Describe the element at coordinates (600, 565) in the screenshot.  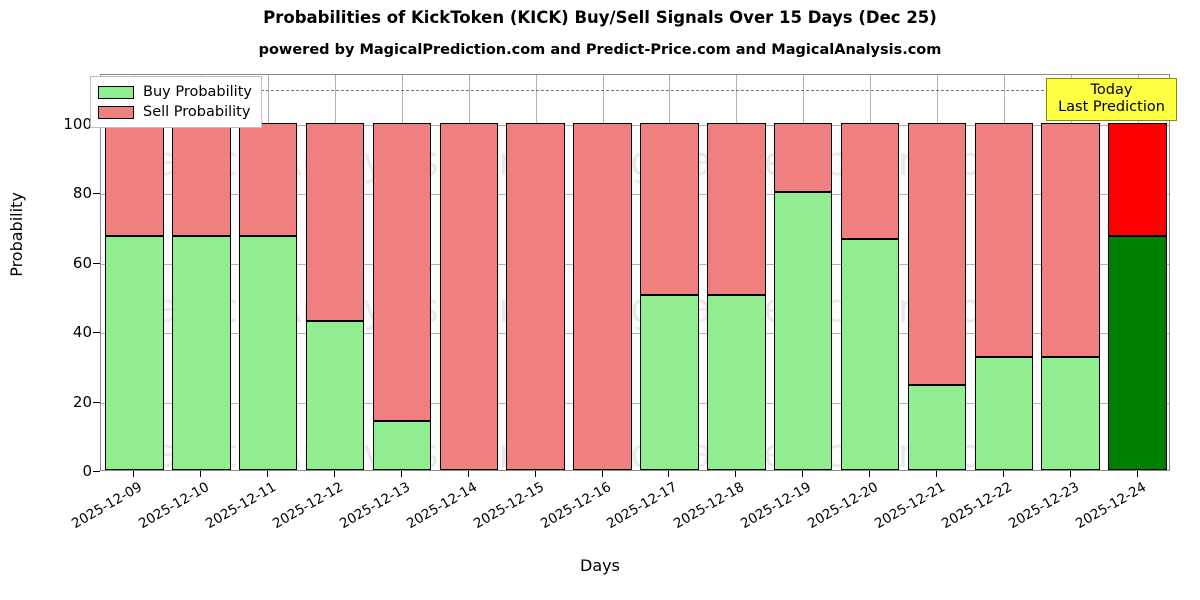
I see `x-axis-label: Days` at that location.